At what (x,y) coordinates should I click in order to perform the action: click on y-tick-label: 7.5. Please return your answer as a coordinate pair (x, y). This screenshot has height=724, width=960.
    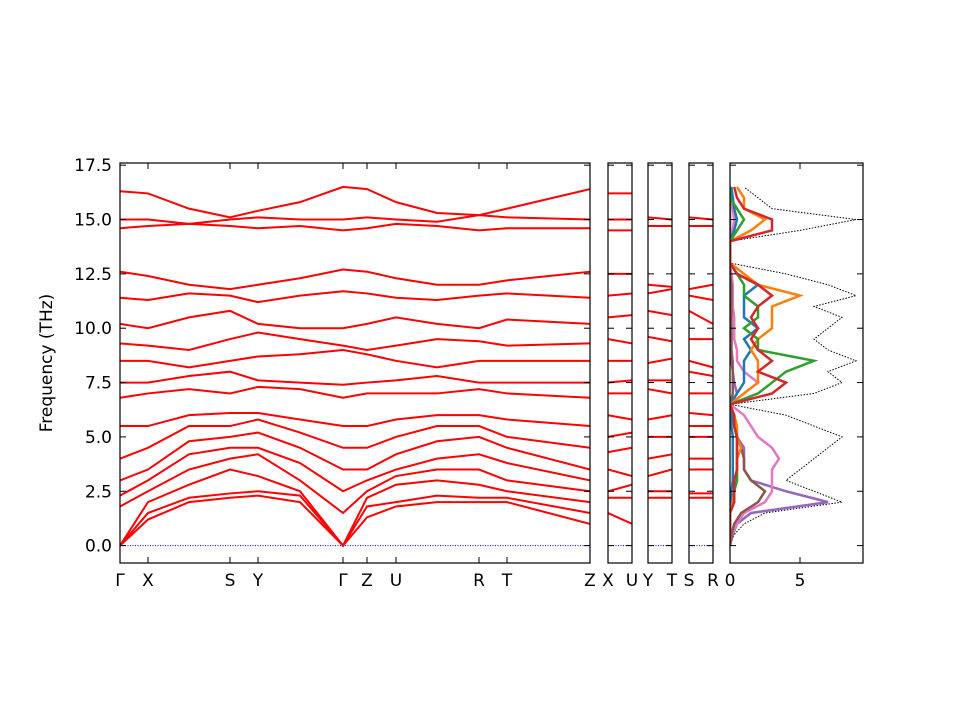
    Looking at the image, I should click on (98, 384).